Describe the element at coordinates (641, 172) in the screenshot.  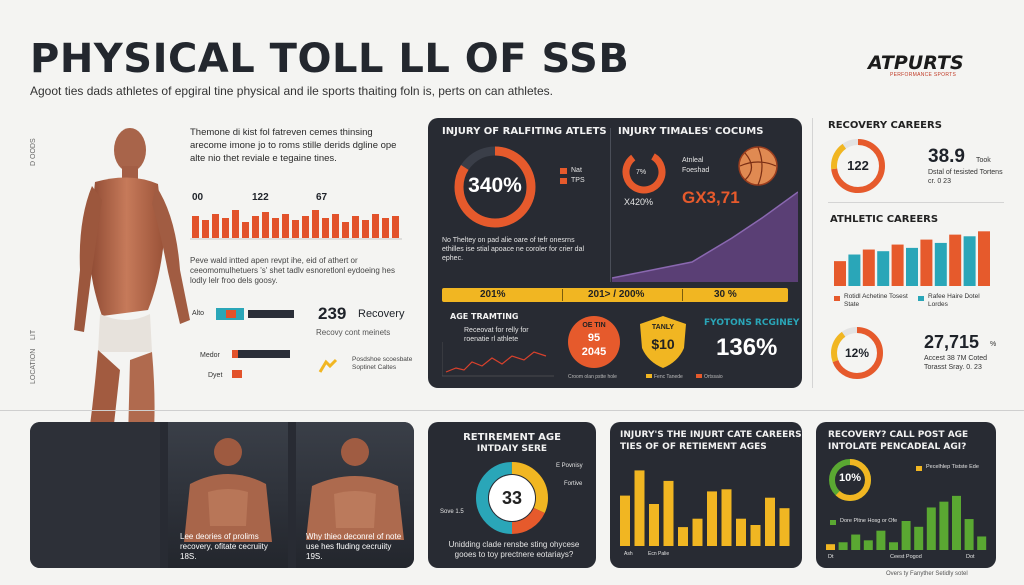
I see `timeline-pct: 7%` at that location.